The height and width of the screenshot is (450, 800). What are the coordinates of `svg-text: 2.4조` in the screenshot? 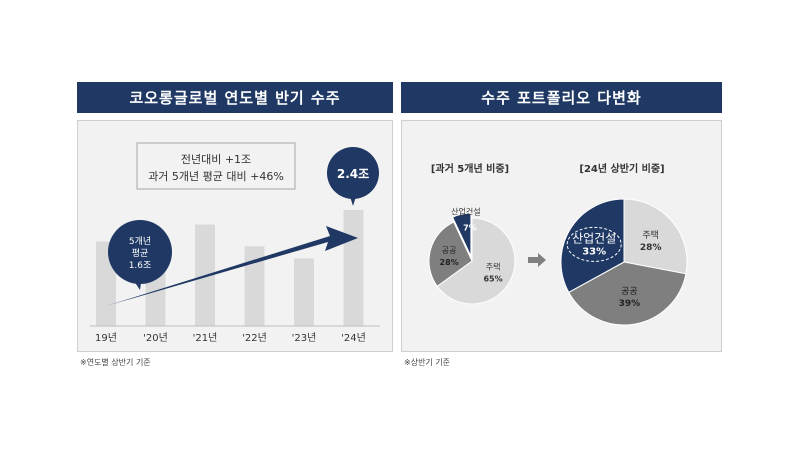 It's located at (353, 174).